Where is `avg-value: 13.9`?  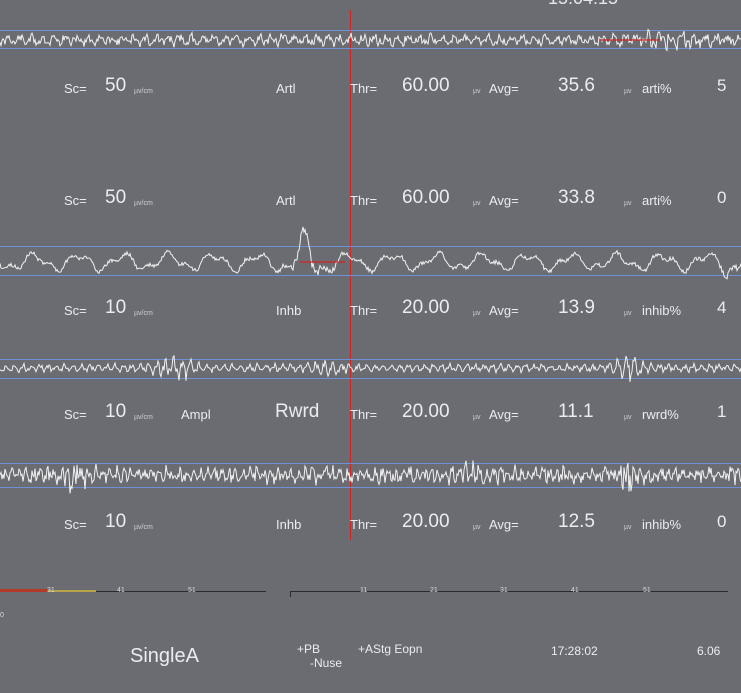 avg-value: 13.9 is located at coordinates (576, 307).